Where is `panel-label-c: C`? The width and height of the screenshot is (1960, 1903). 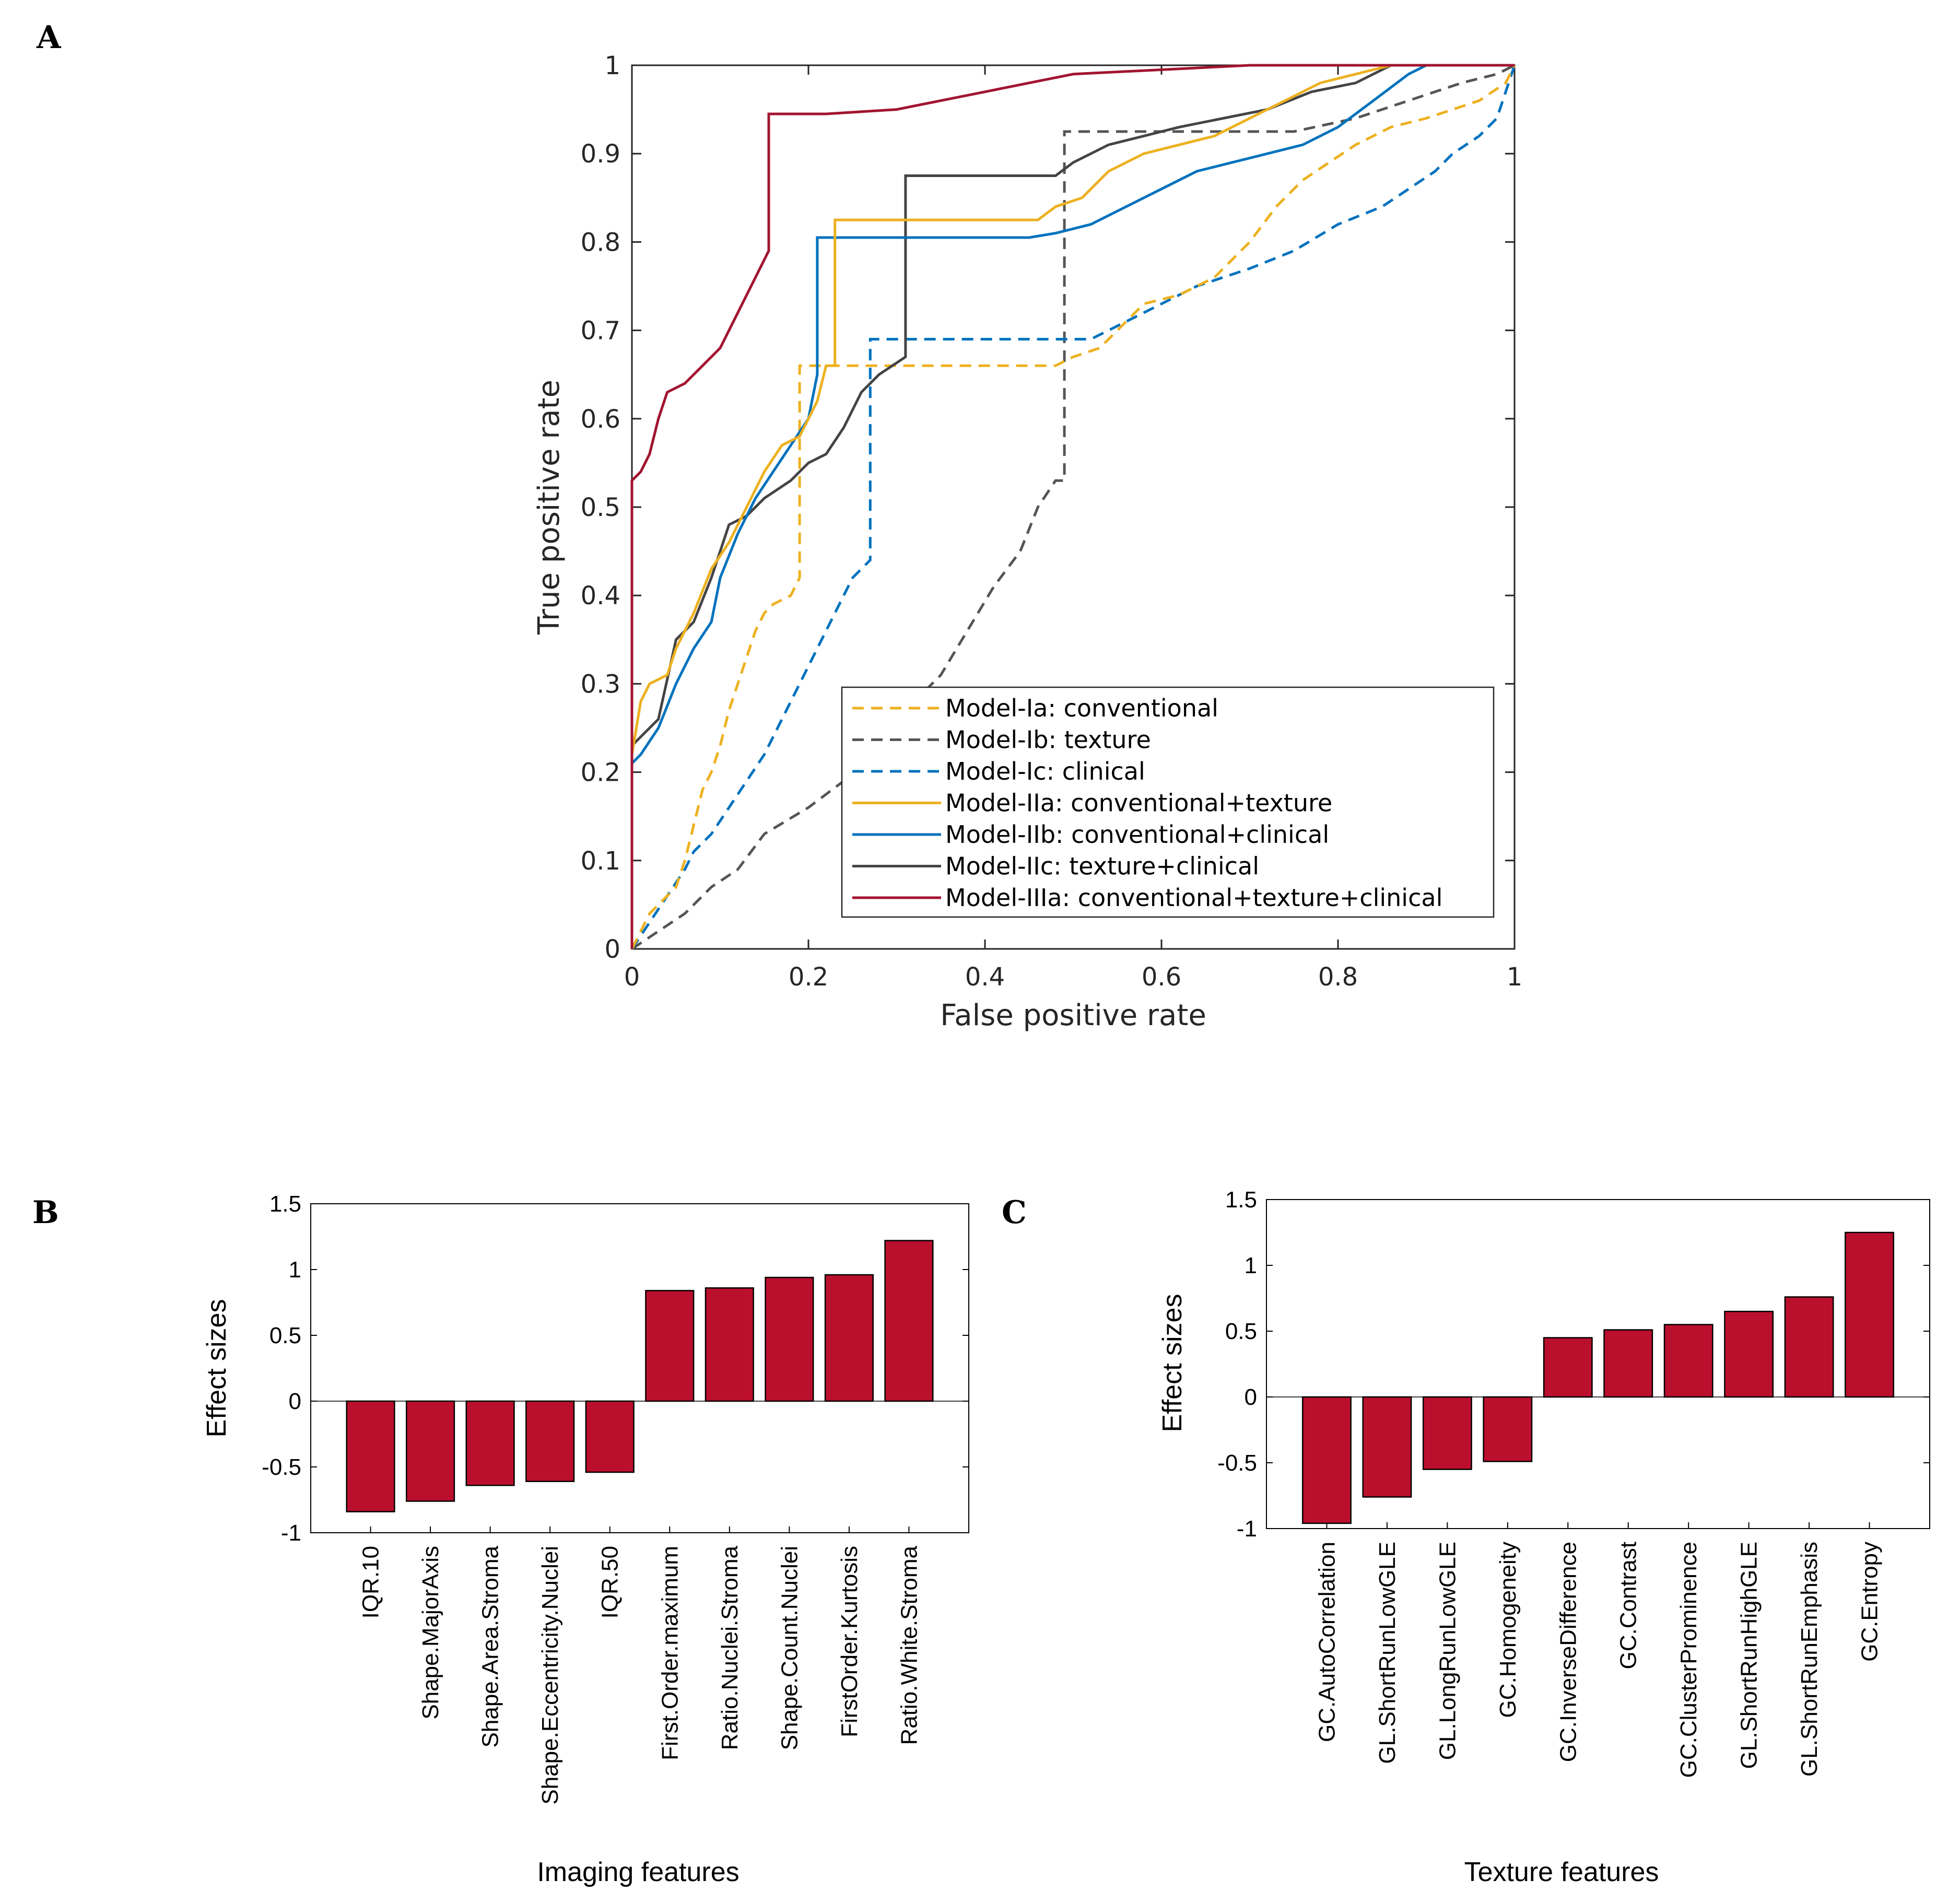
panel-label-c: C is located at coordinates (1014, 1212).